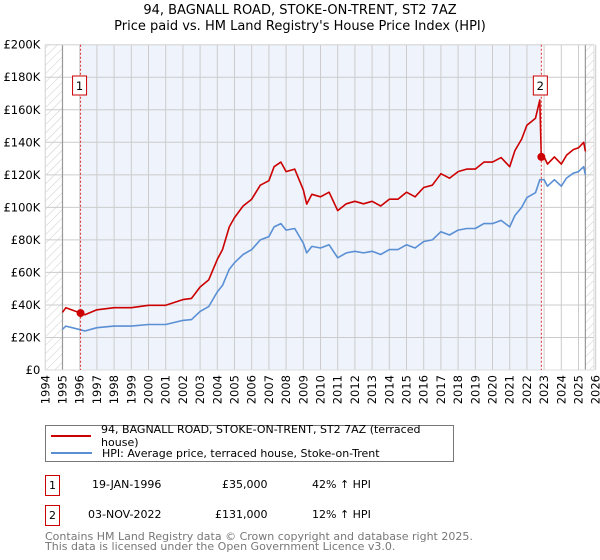 Image resolution: width=600 pixels, height=560 pixels. I want to click on x-tick-label: 2006, so click(252, 389).